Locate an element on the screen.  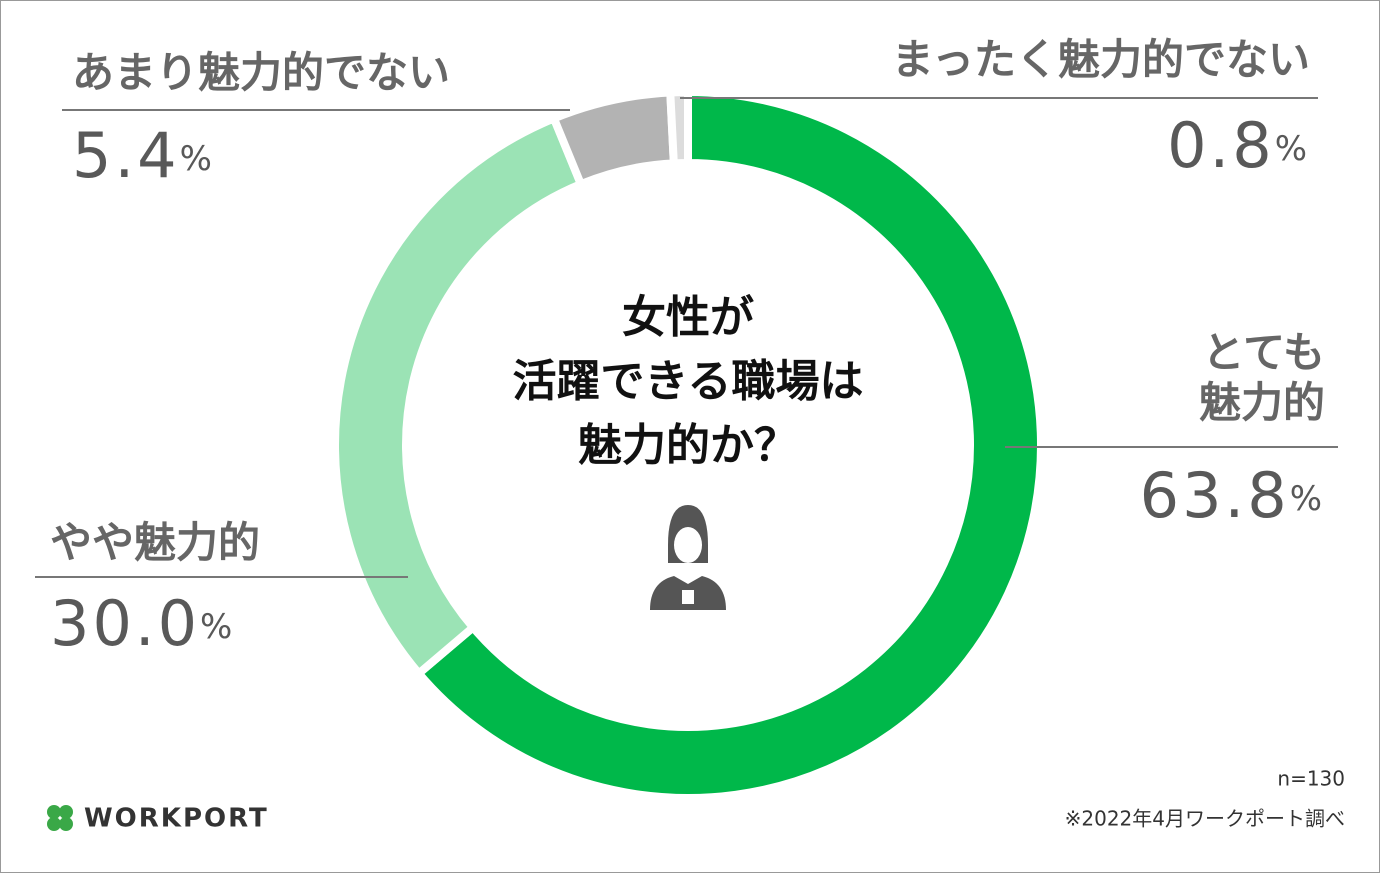
value-label: 63.8% is located at coordinates (1232, 495).